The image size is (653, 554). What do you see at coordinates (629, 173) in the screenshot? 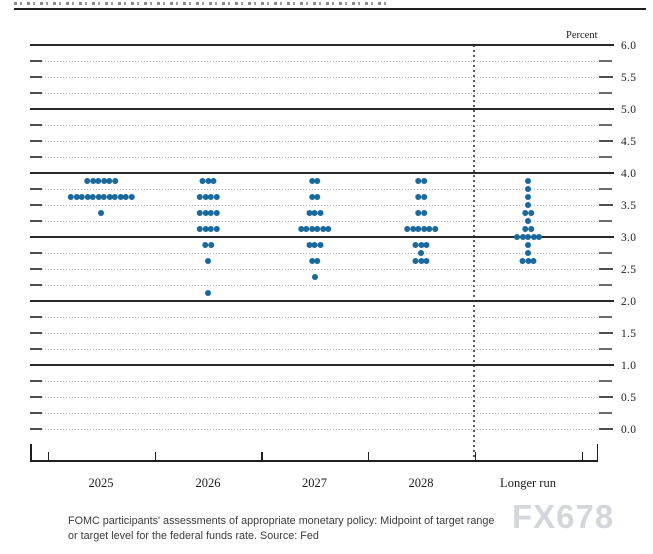
I see `y-tick-label: 4.0` at bounding box center [629, 173].